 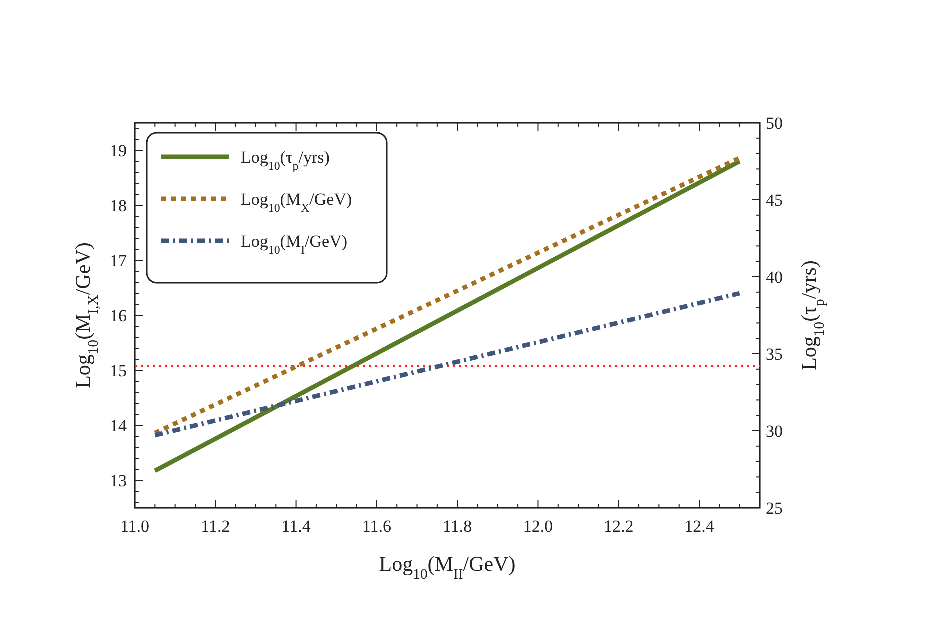 I want to click on x-tick-label: 12.4, so click(x=699, y=526).